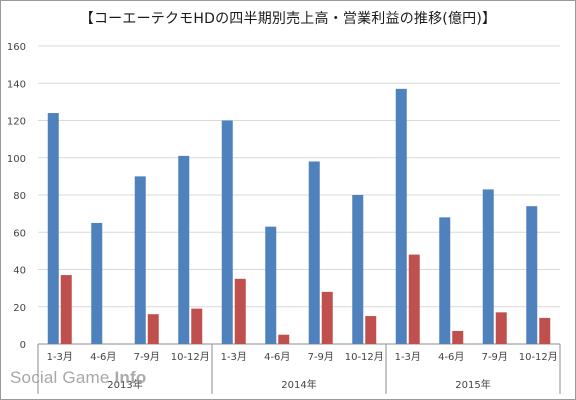  What do you see at coordinates (124, 384) in the screenshot?
I see `x-group-label: 2013年` at bounding box center [124, 384].